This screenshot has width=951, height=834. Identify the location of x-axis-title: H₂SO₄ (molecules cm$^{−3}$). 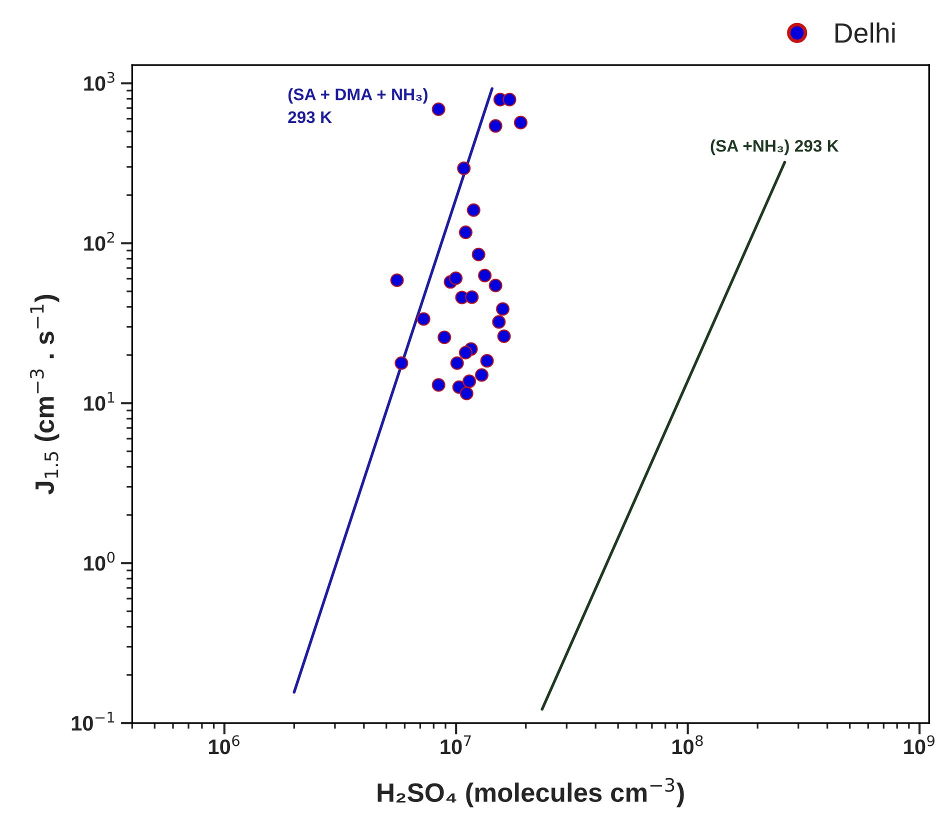
(531, 793).